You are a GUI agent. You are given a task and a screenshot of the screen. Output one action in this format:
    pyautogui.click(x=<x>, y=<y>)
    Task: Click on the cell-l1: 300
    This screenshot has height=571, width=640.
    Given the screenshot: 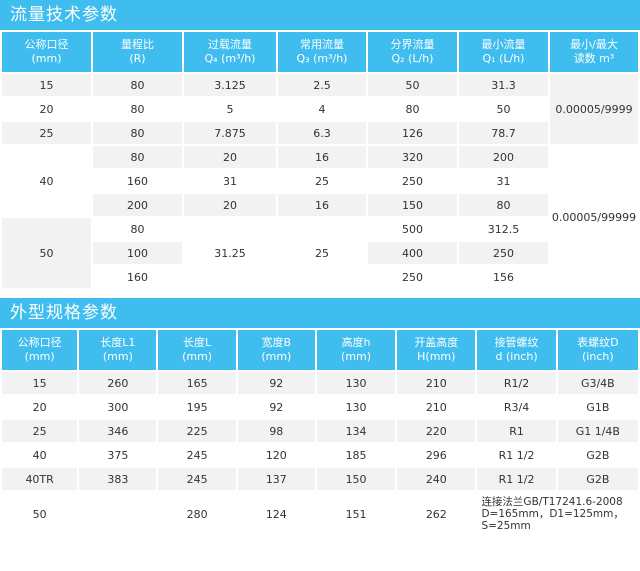 What is the action you would take?
    pyautogui.click(x=118, y=407)
    